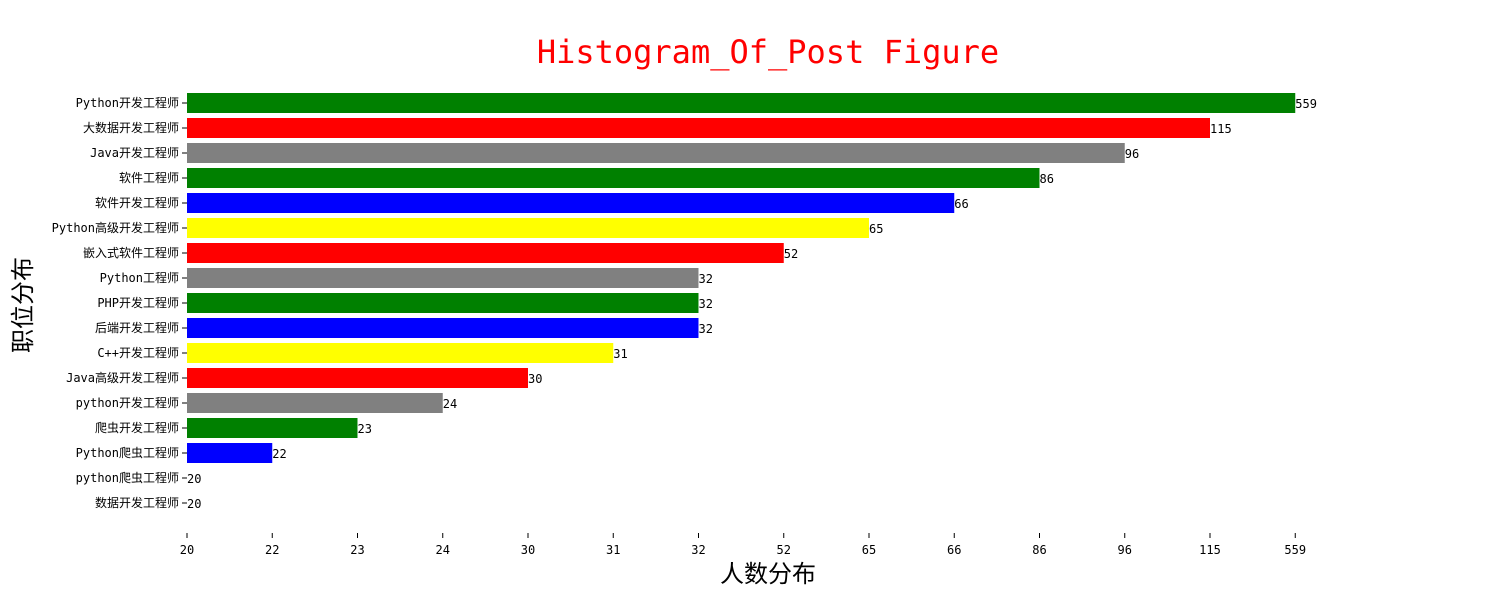 This screenshot has height=600, width=1500. I want to click on y-tick-label: C++开发工程师, so click(138, 352).